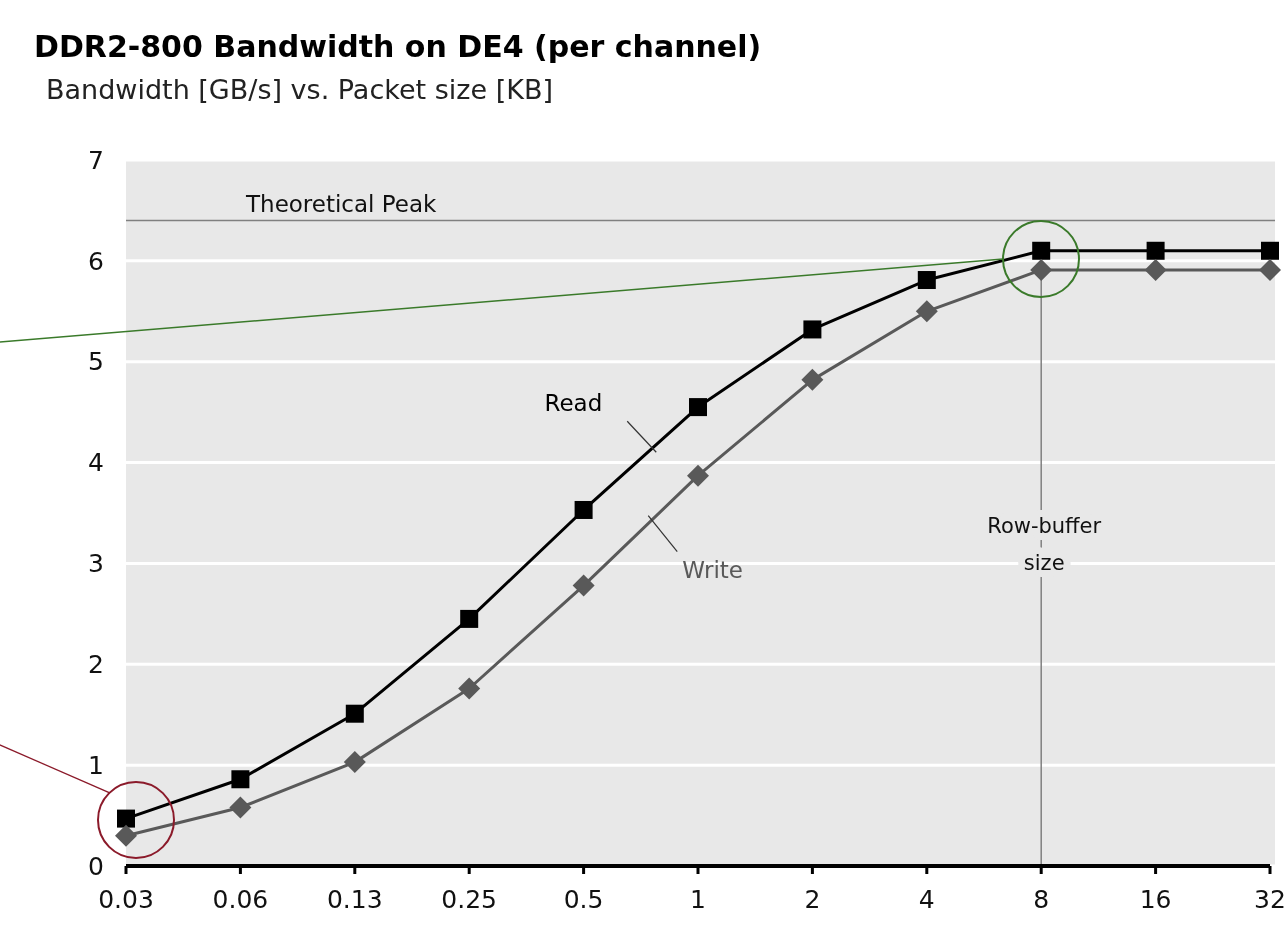  Describe the element at coordinates (96, 362) in the screenshot. I see `y-tick-label: 5` at that location.